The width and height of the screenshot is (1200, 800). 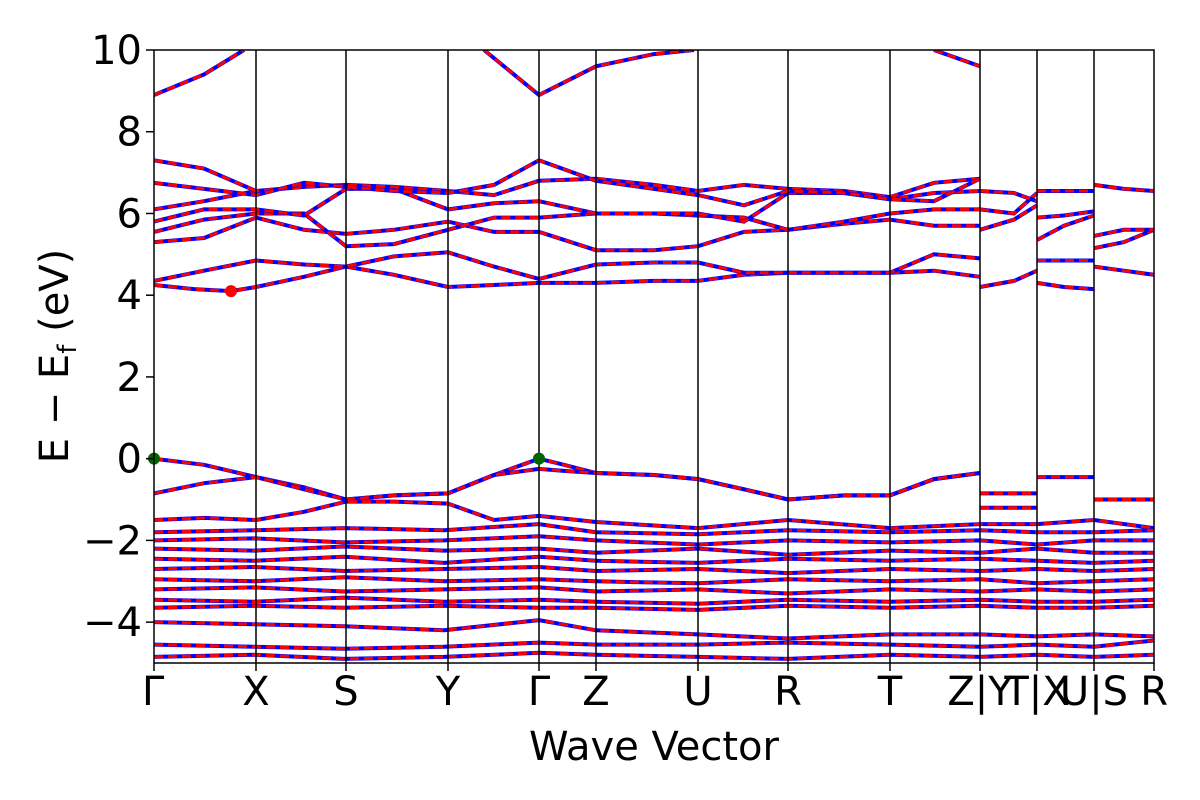 What do you see at coordinates (980, 692) in the screenshot?
I see `x-tick-label: Z|Y` at bounding box center [980, 692].